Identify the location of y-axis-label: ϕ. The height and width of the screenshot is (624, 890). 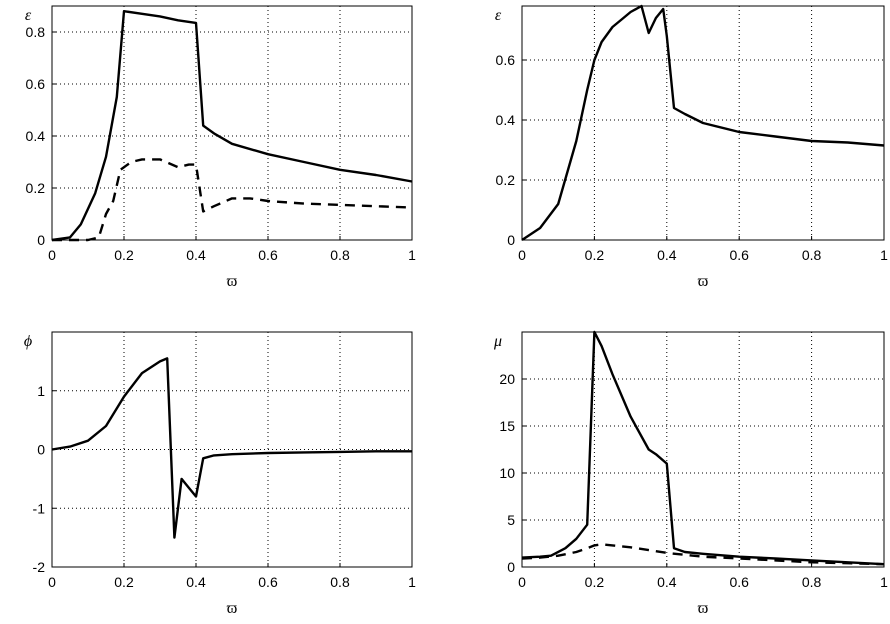
(28, 341).